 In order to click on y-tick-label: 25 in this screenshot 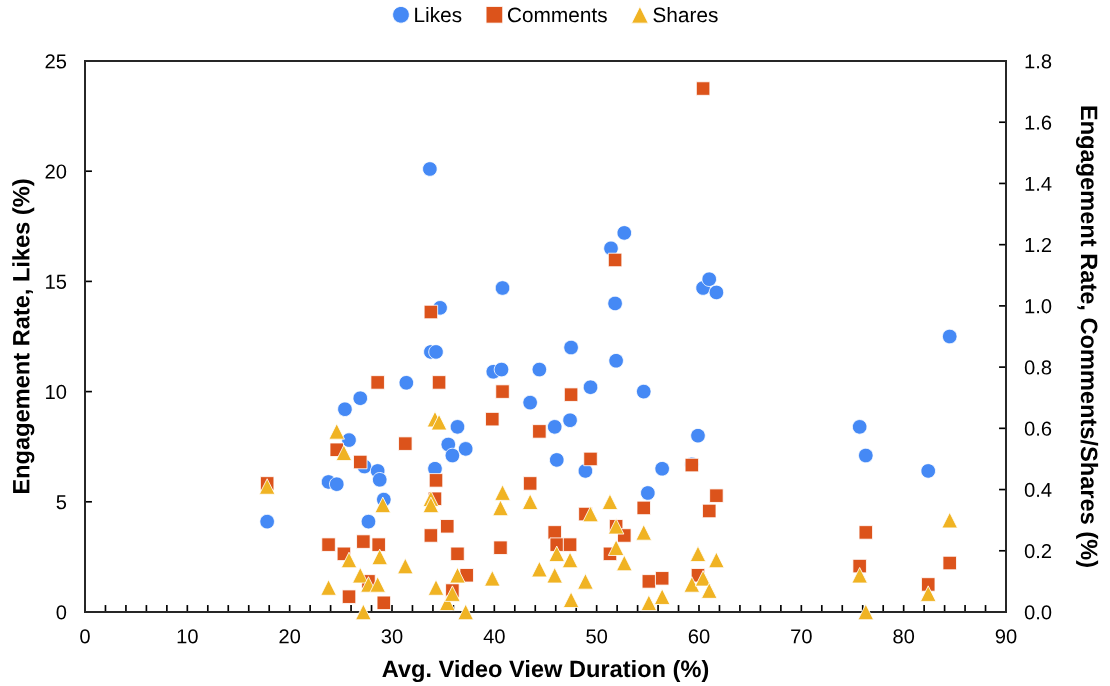, I will do `click(56, 61)`.